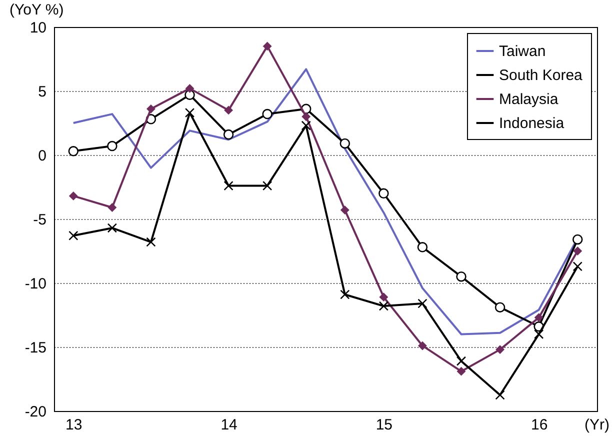  What do you see at coordinates (38, 28) in the screenshot?
I see `y-tick-label: 10` at bounding box center [38, 28].